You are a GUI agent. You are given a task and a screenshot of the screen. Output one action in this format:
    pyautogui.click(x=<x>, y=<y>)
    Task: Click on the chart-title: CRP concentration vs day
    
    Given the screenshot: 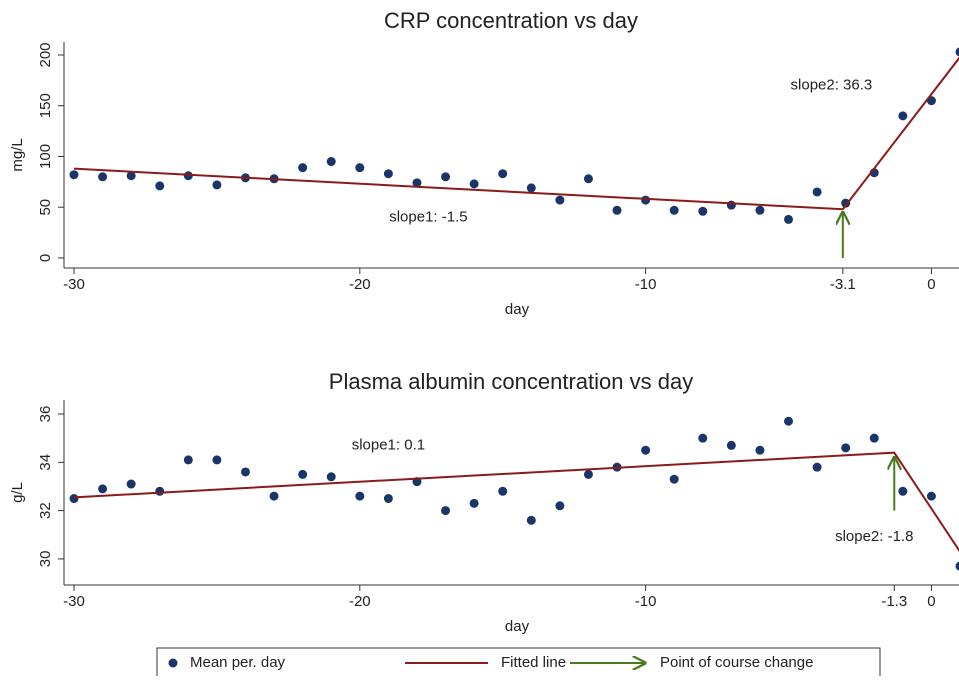 What is the action you would take?
    pyautogui.click(x=511, y=20)
    